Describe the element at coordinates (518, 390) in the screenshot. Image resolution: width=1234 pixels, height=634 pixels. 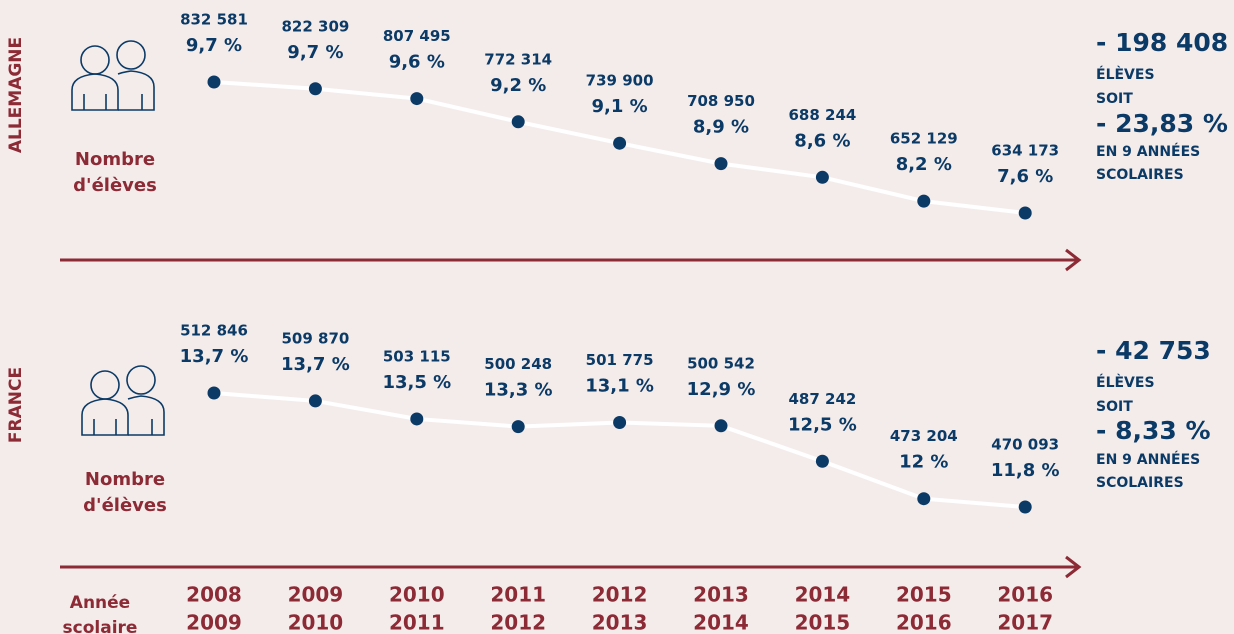
I see `share-label: 13,3 %` at that location.